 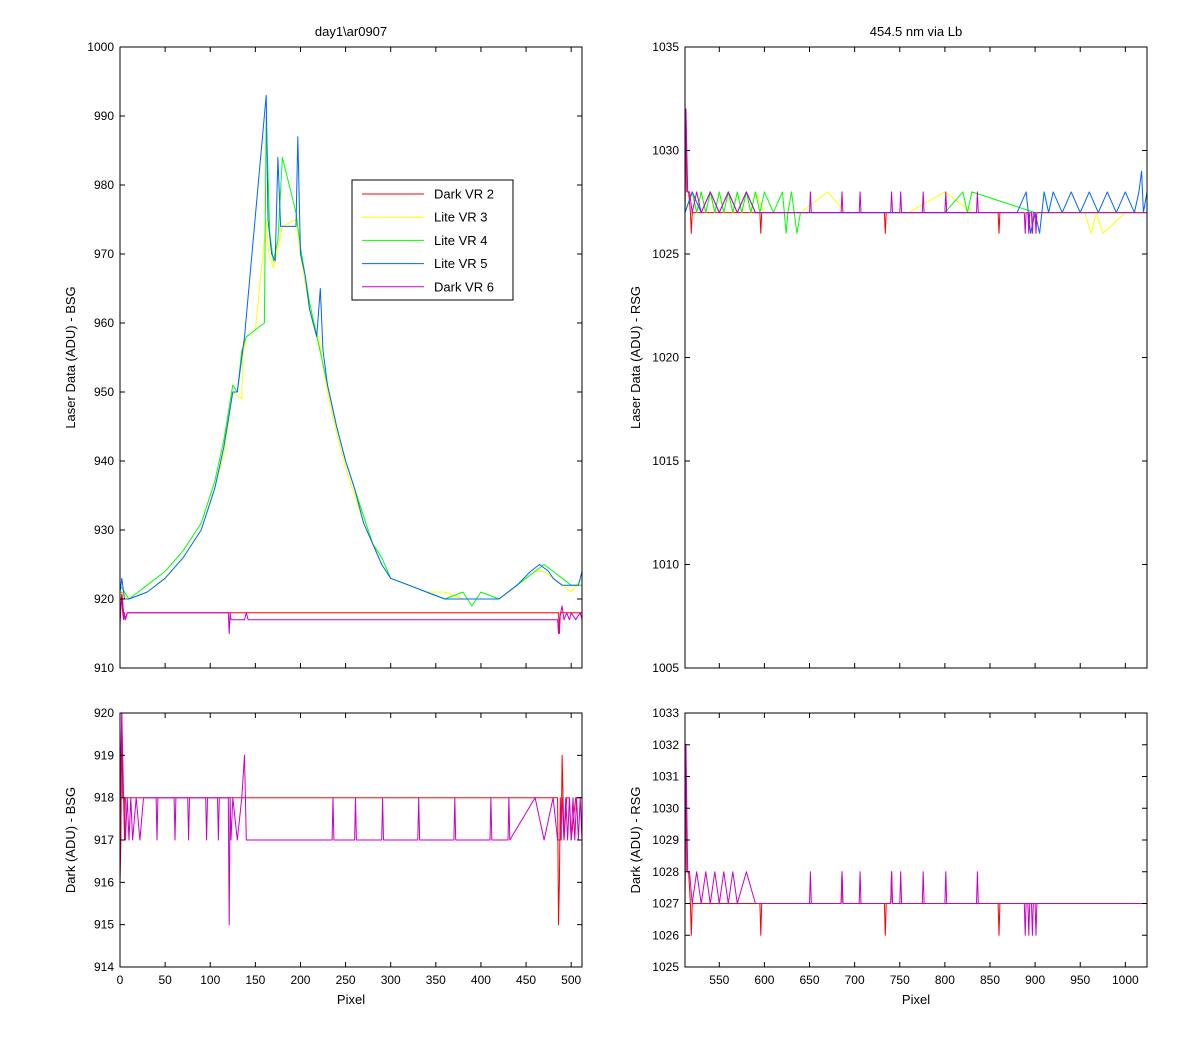 I want to click on y-tick-label: 1033, so click(x=665, y=713).